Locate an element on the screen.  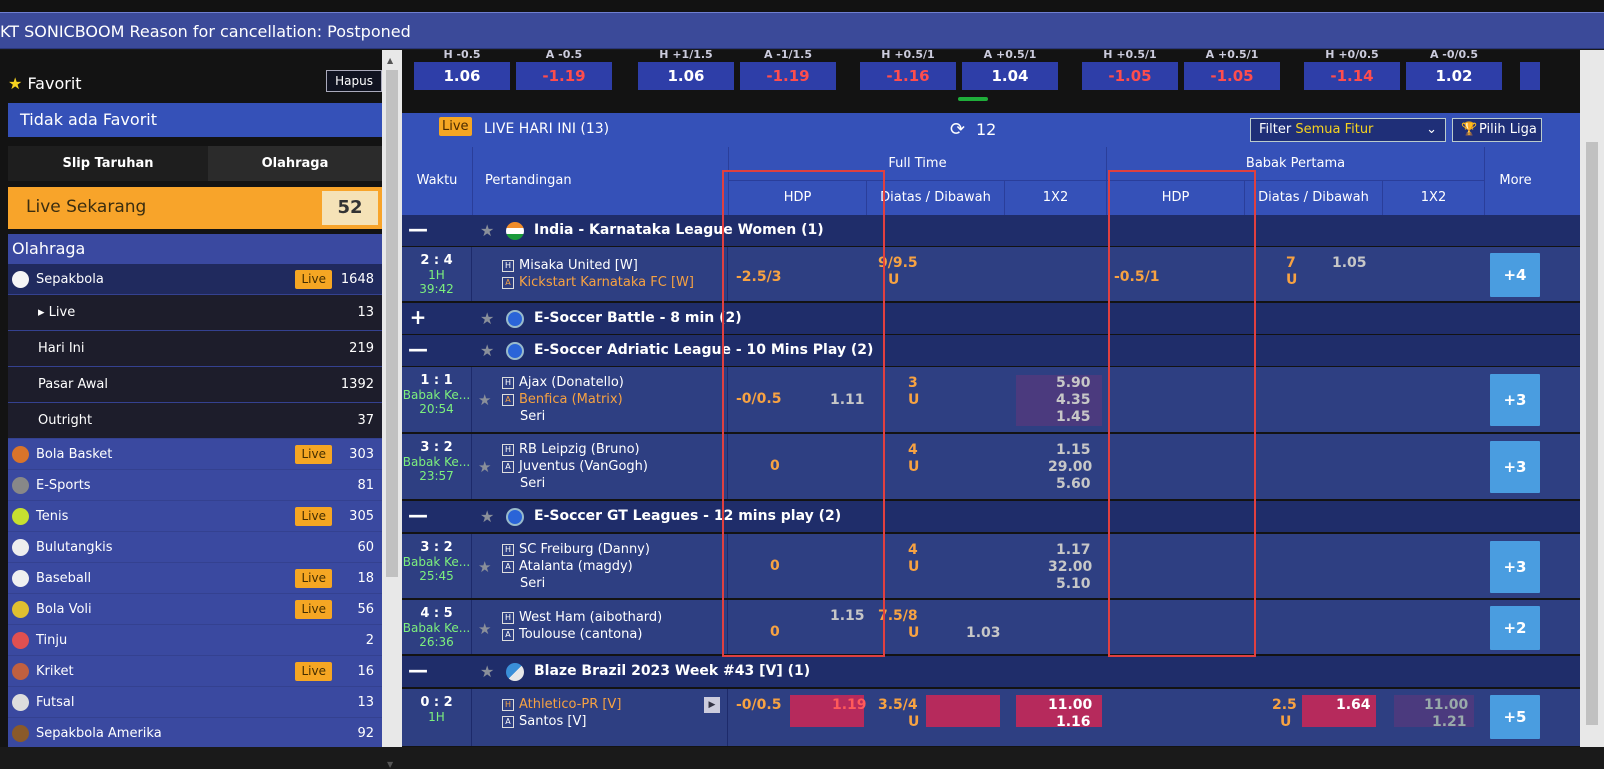
scroll-up-icon: ▲ is located at coordinates (390, 60).